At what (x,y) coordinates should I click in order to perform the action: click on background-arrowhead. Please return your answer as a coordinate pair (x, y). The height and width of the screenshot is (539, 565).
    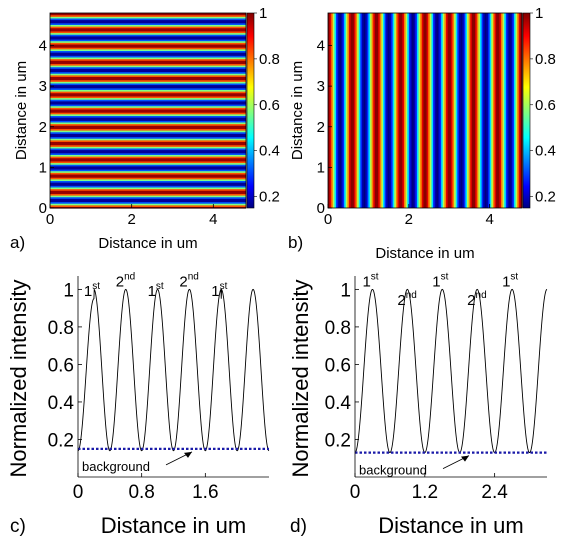
    Looking at the image, I should click on (465, 458).